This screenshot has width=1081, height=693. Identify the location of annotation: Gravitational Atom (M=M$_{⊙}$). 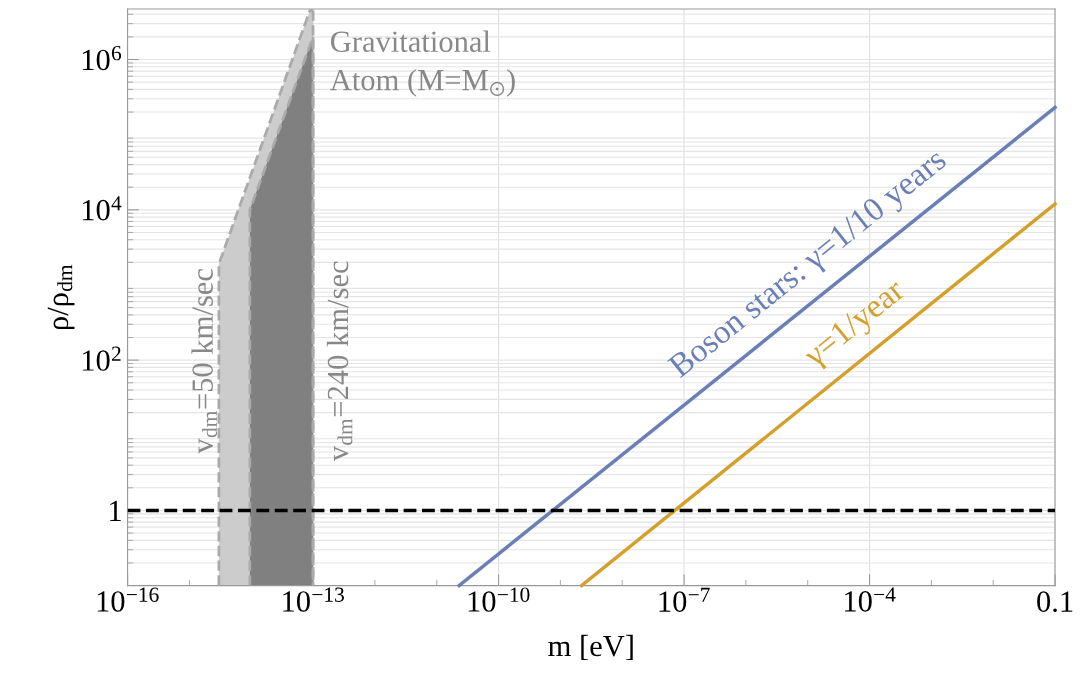
(422, 63).